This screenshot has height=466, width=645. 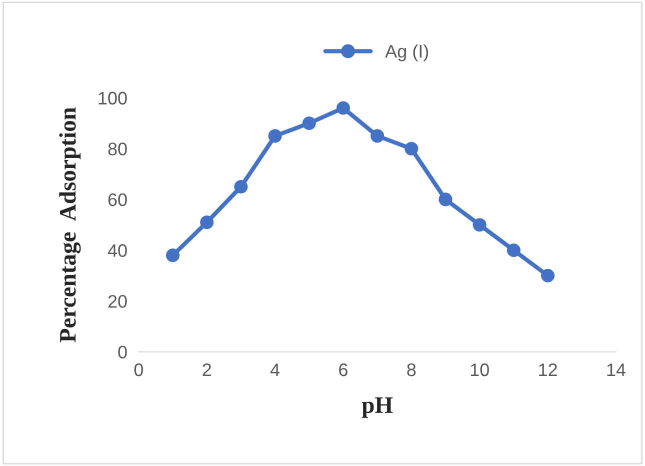 I want to click on y-tick-label: 0, so click(x=122, y=352).